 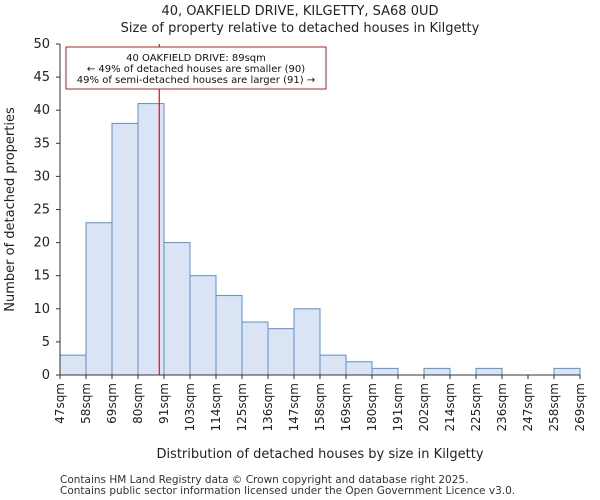 What do you see at coordinates (300, 11) in the screenshot?
I see `chart-title: 40, OAKFIELD DRIVE, KILGETTY, SA68 0UD` at bounding box center [300, 11].